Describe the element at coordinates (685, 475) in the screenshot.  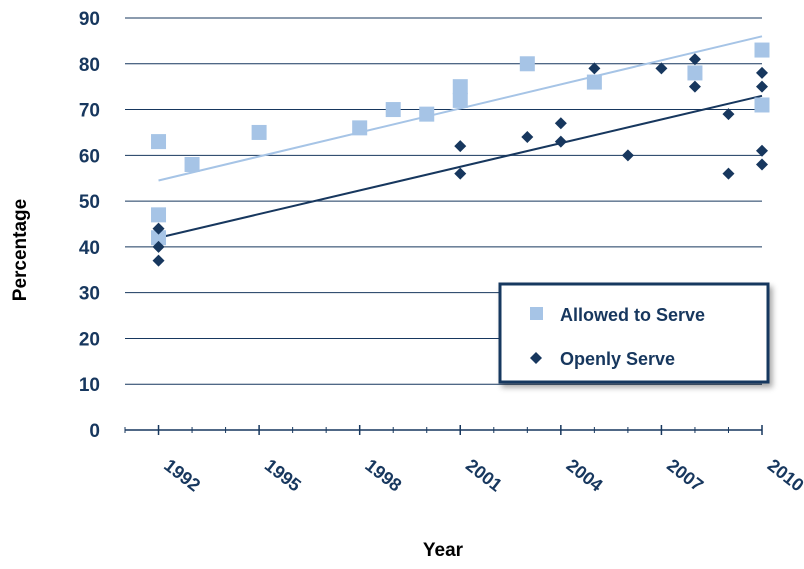
I see `x-tick-label: 2007` at that location.